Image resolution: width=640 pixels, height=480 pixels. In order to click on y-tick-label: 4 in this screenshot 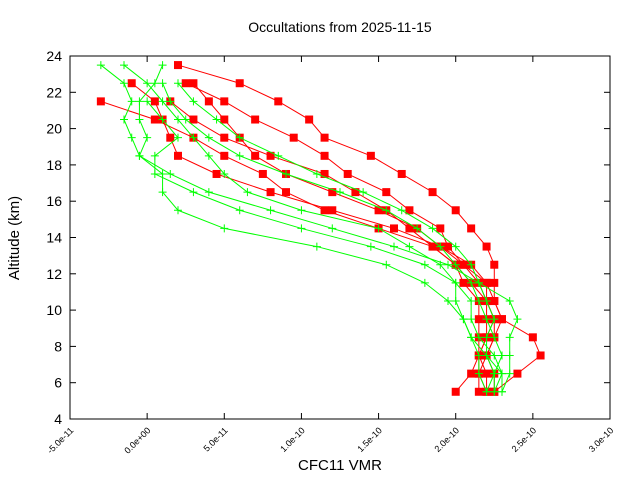, I will do `click(58, 419)`.